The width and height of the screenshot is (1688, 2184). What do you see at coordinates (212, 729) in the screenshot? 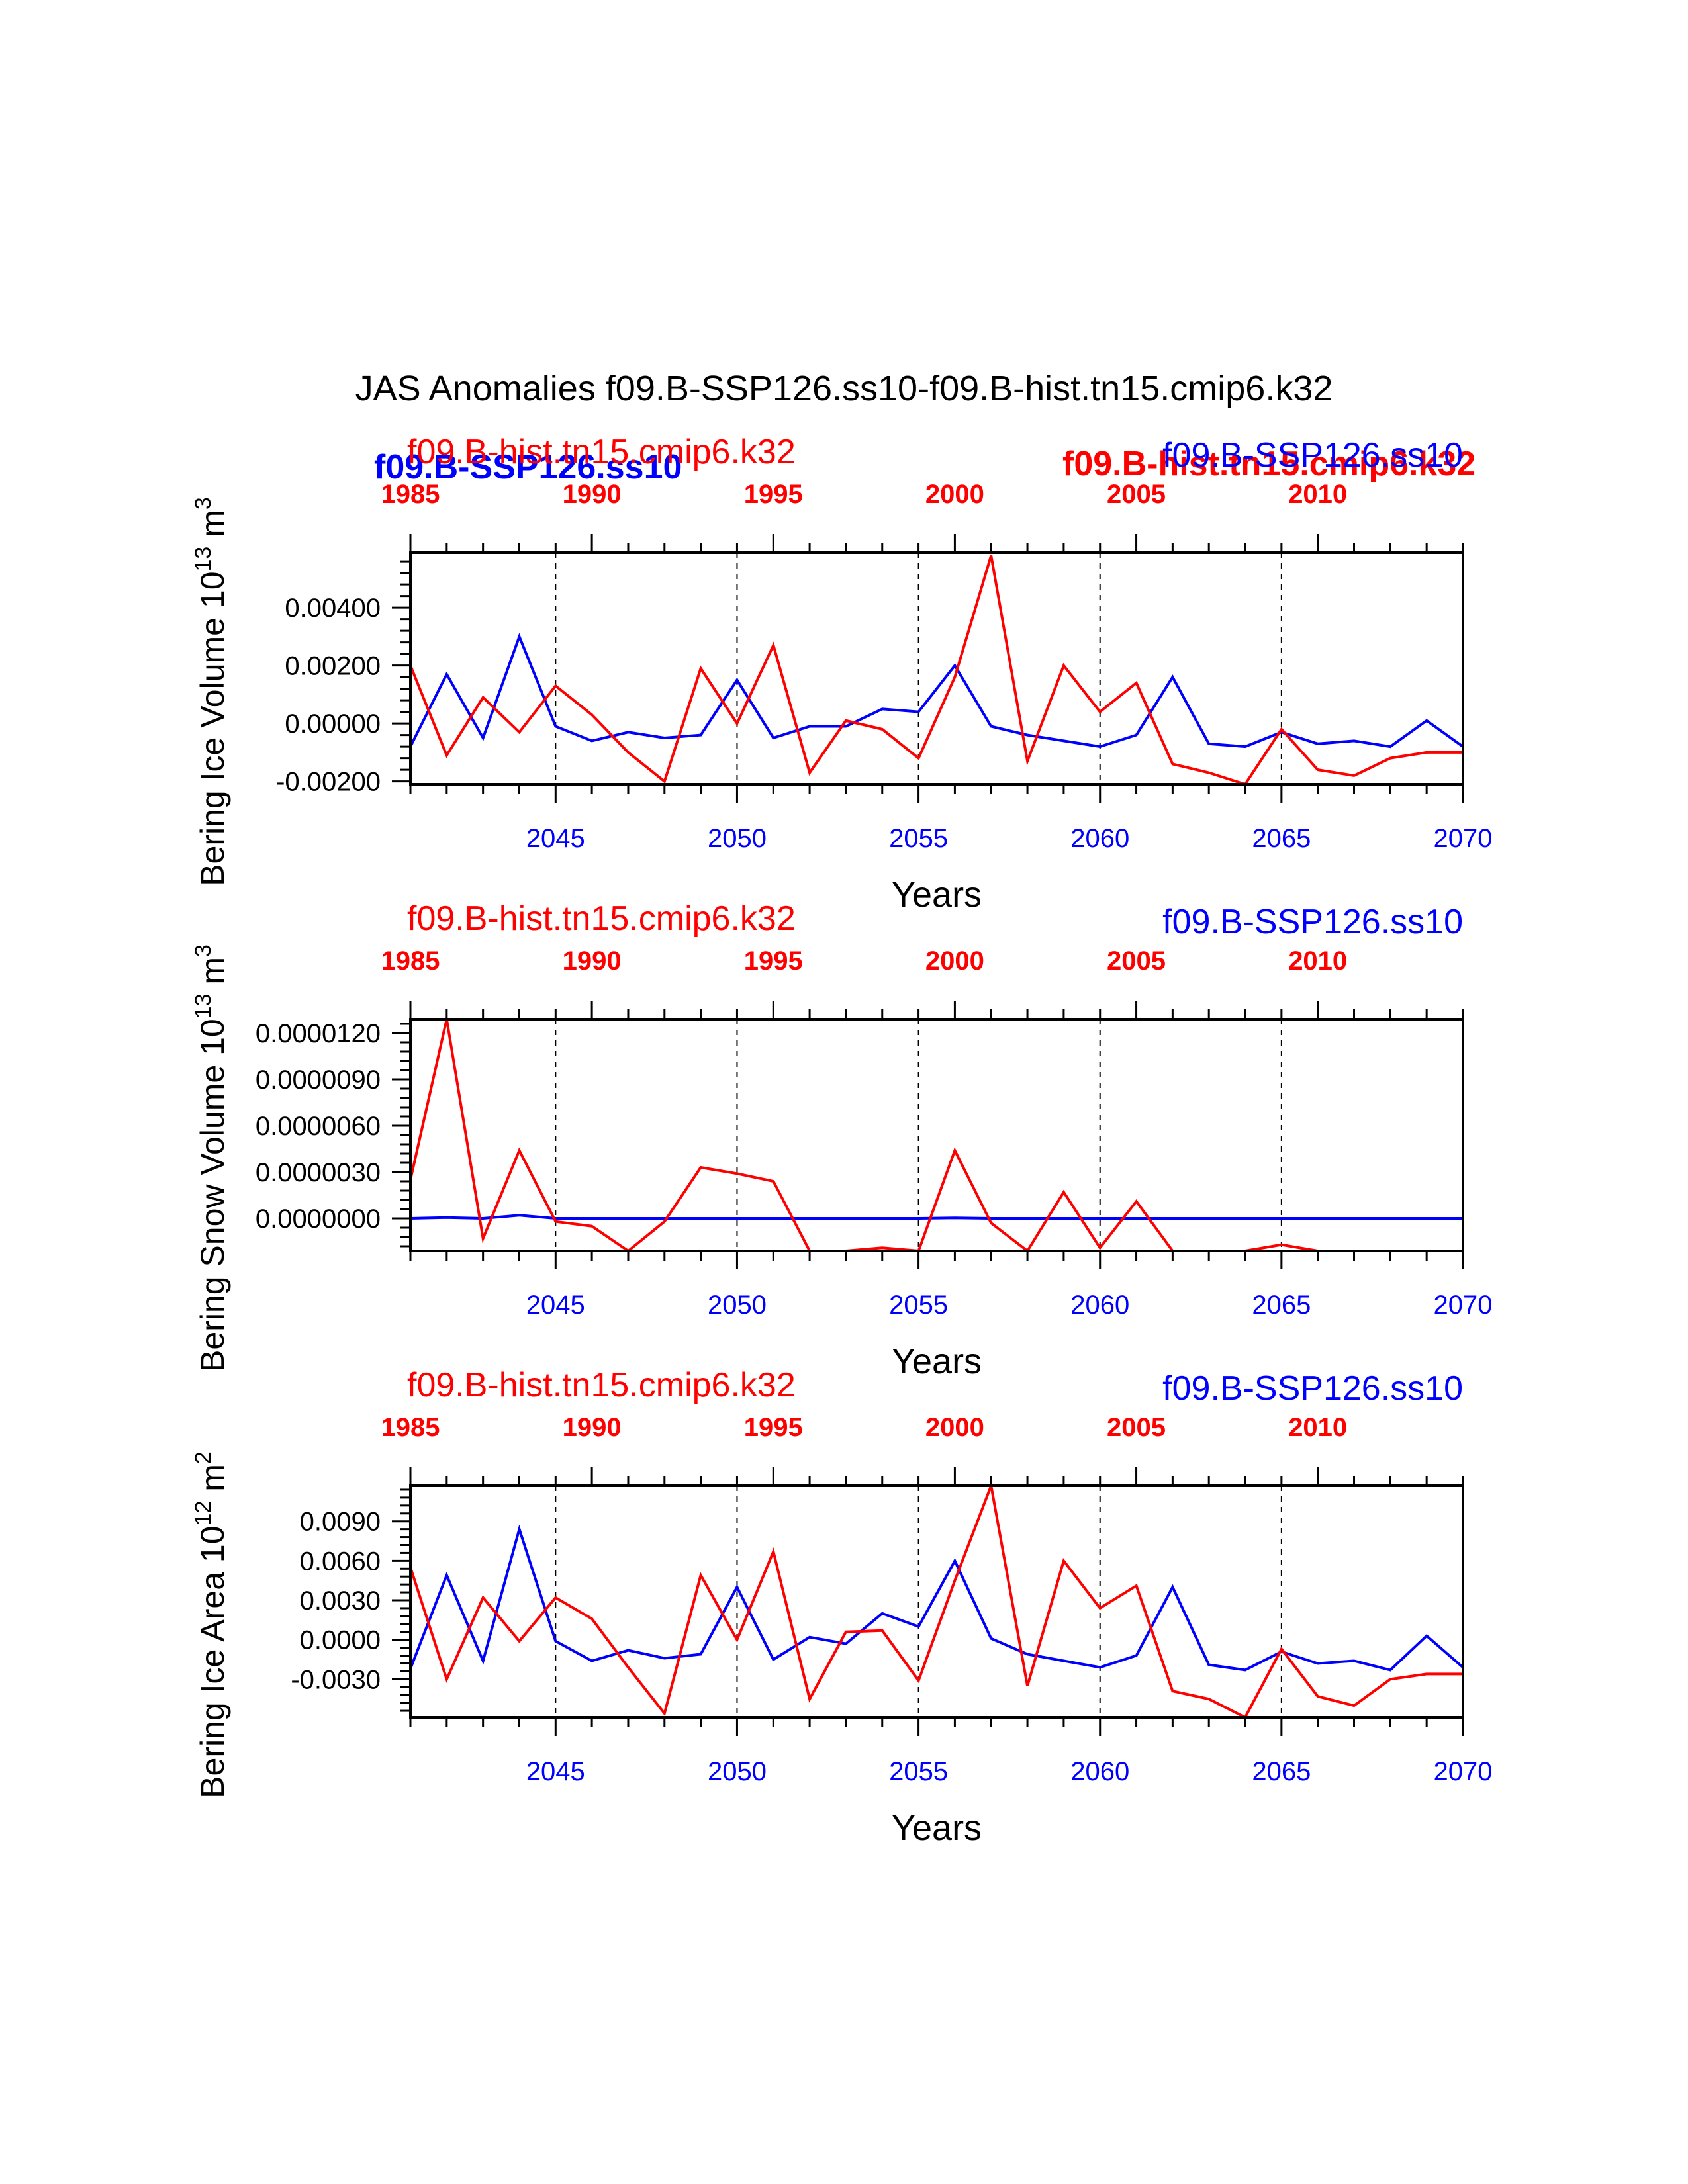
I see `y-axis-title-prefix: Bering Ice Volume 10` at bounding box center [212, 729].